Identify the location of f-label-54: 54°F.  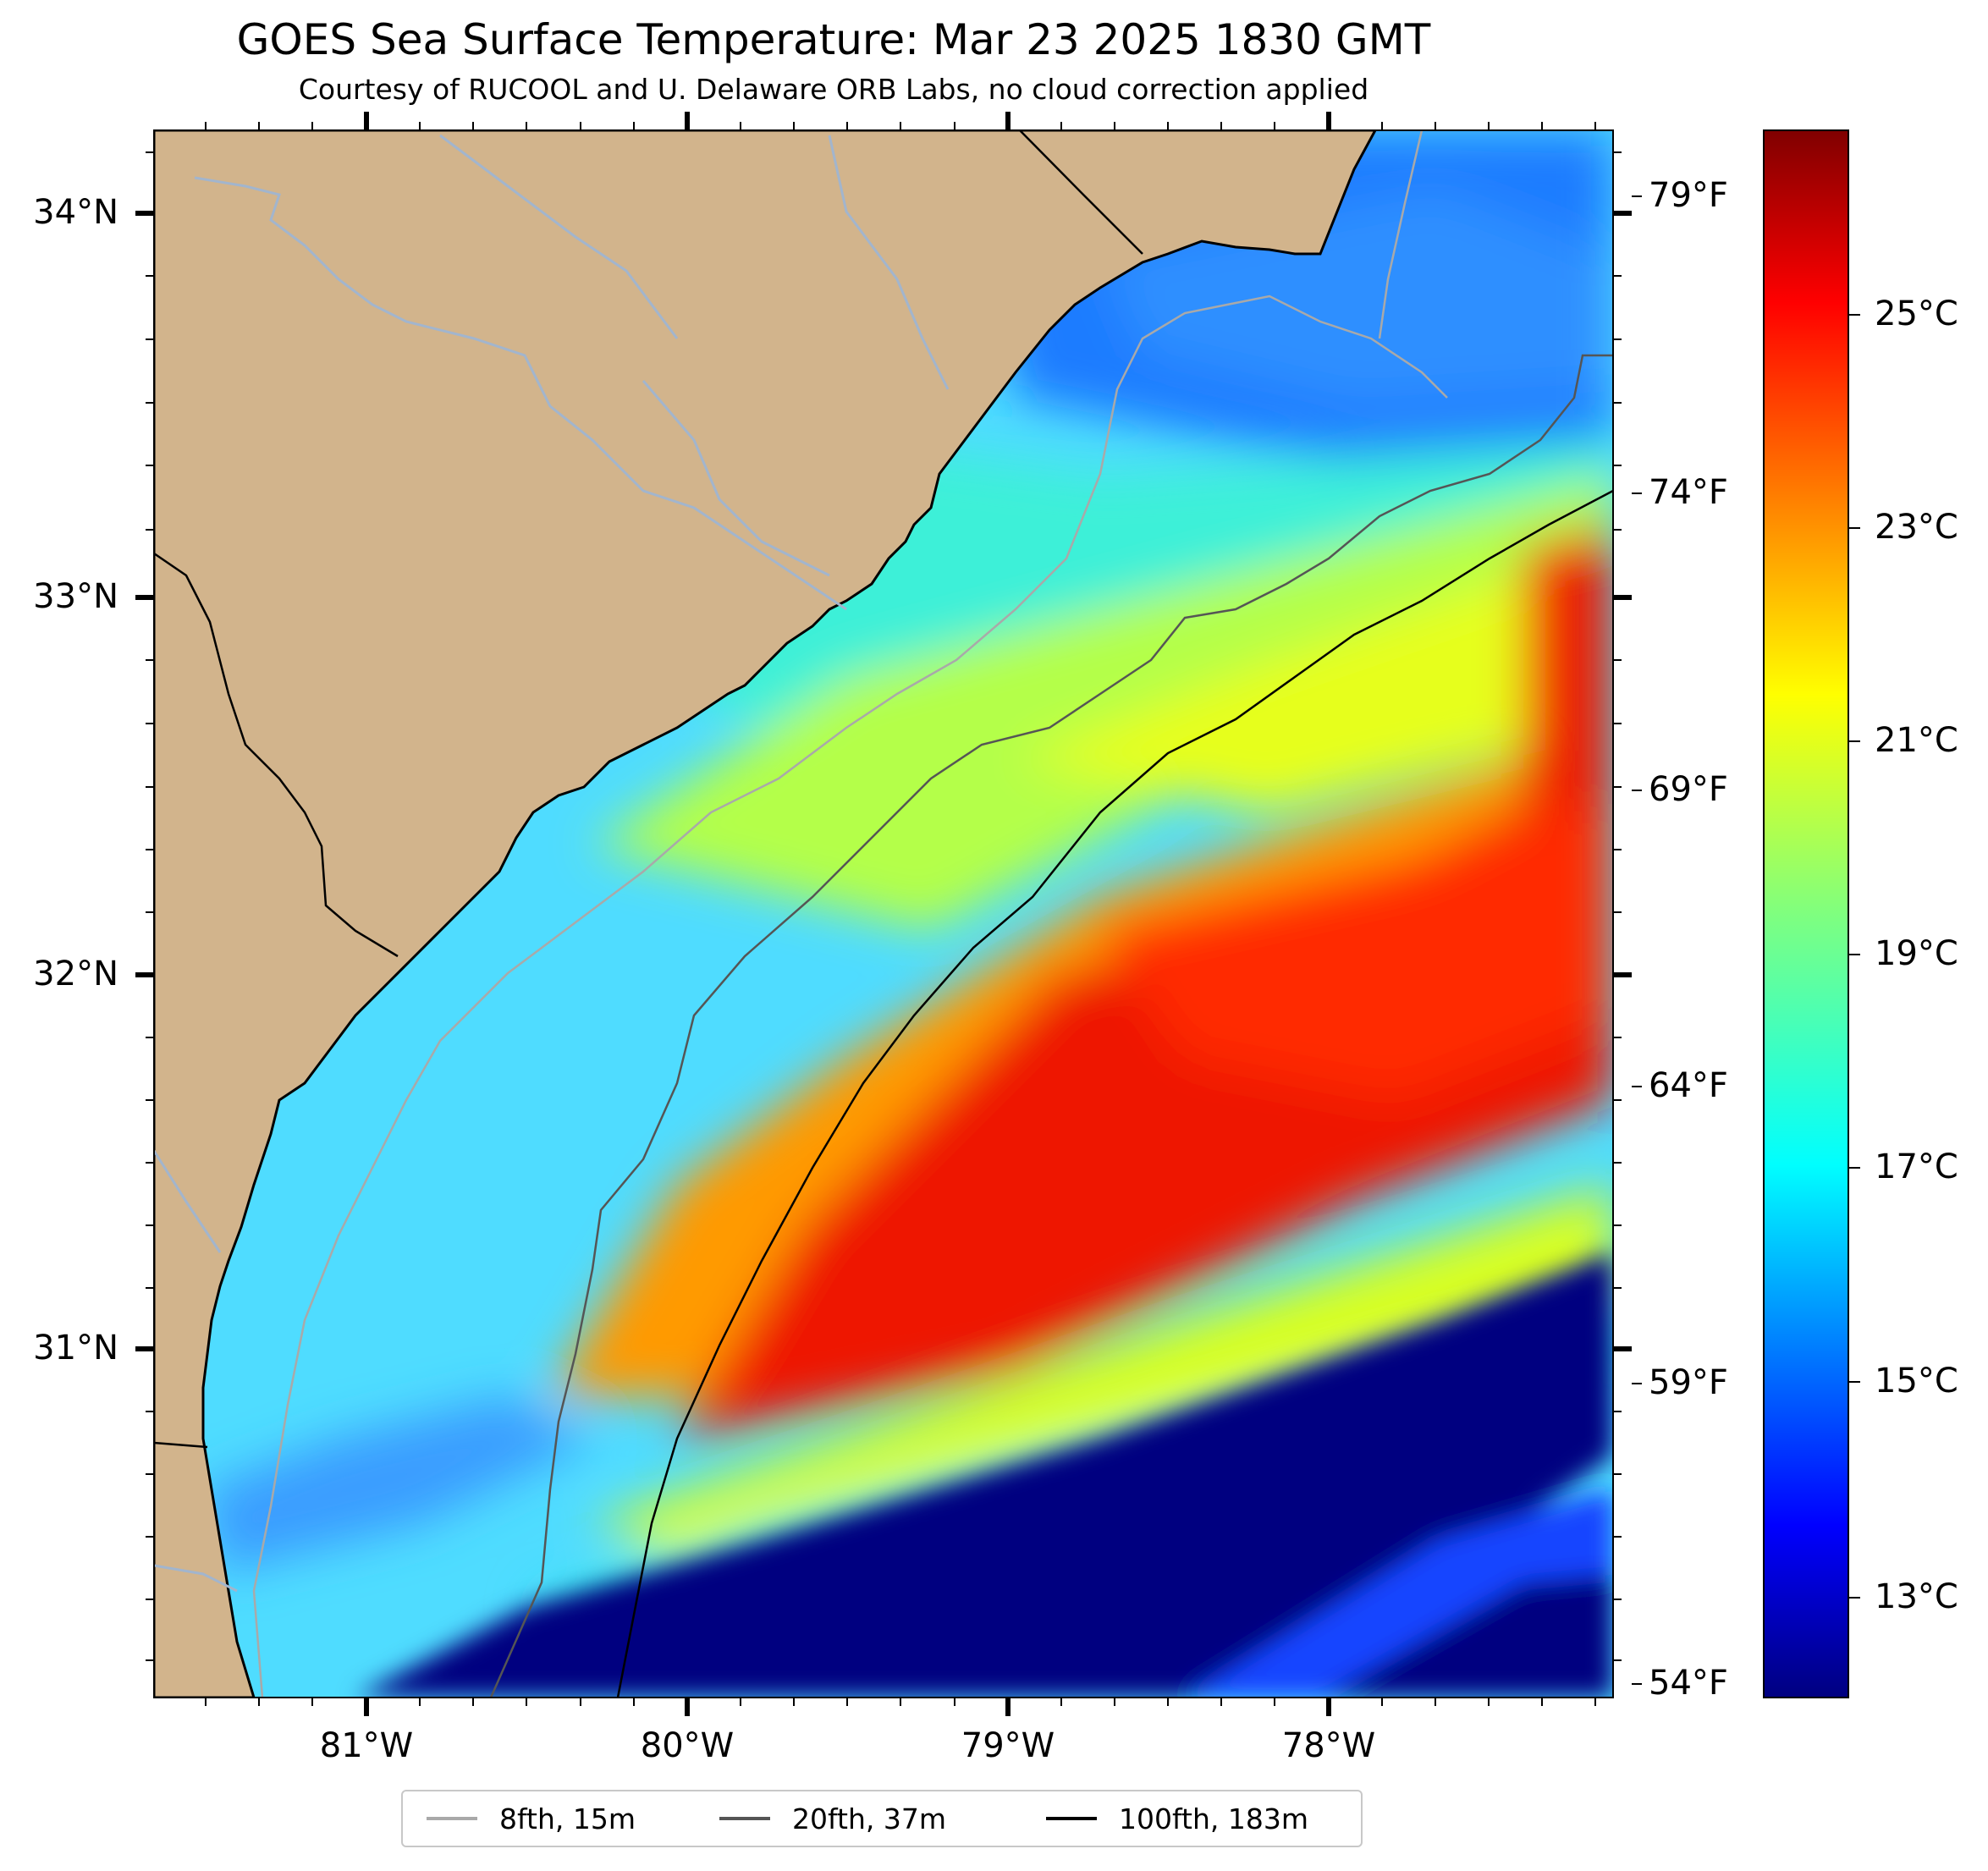
(1688, 1684).